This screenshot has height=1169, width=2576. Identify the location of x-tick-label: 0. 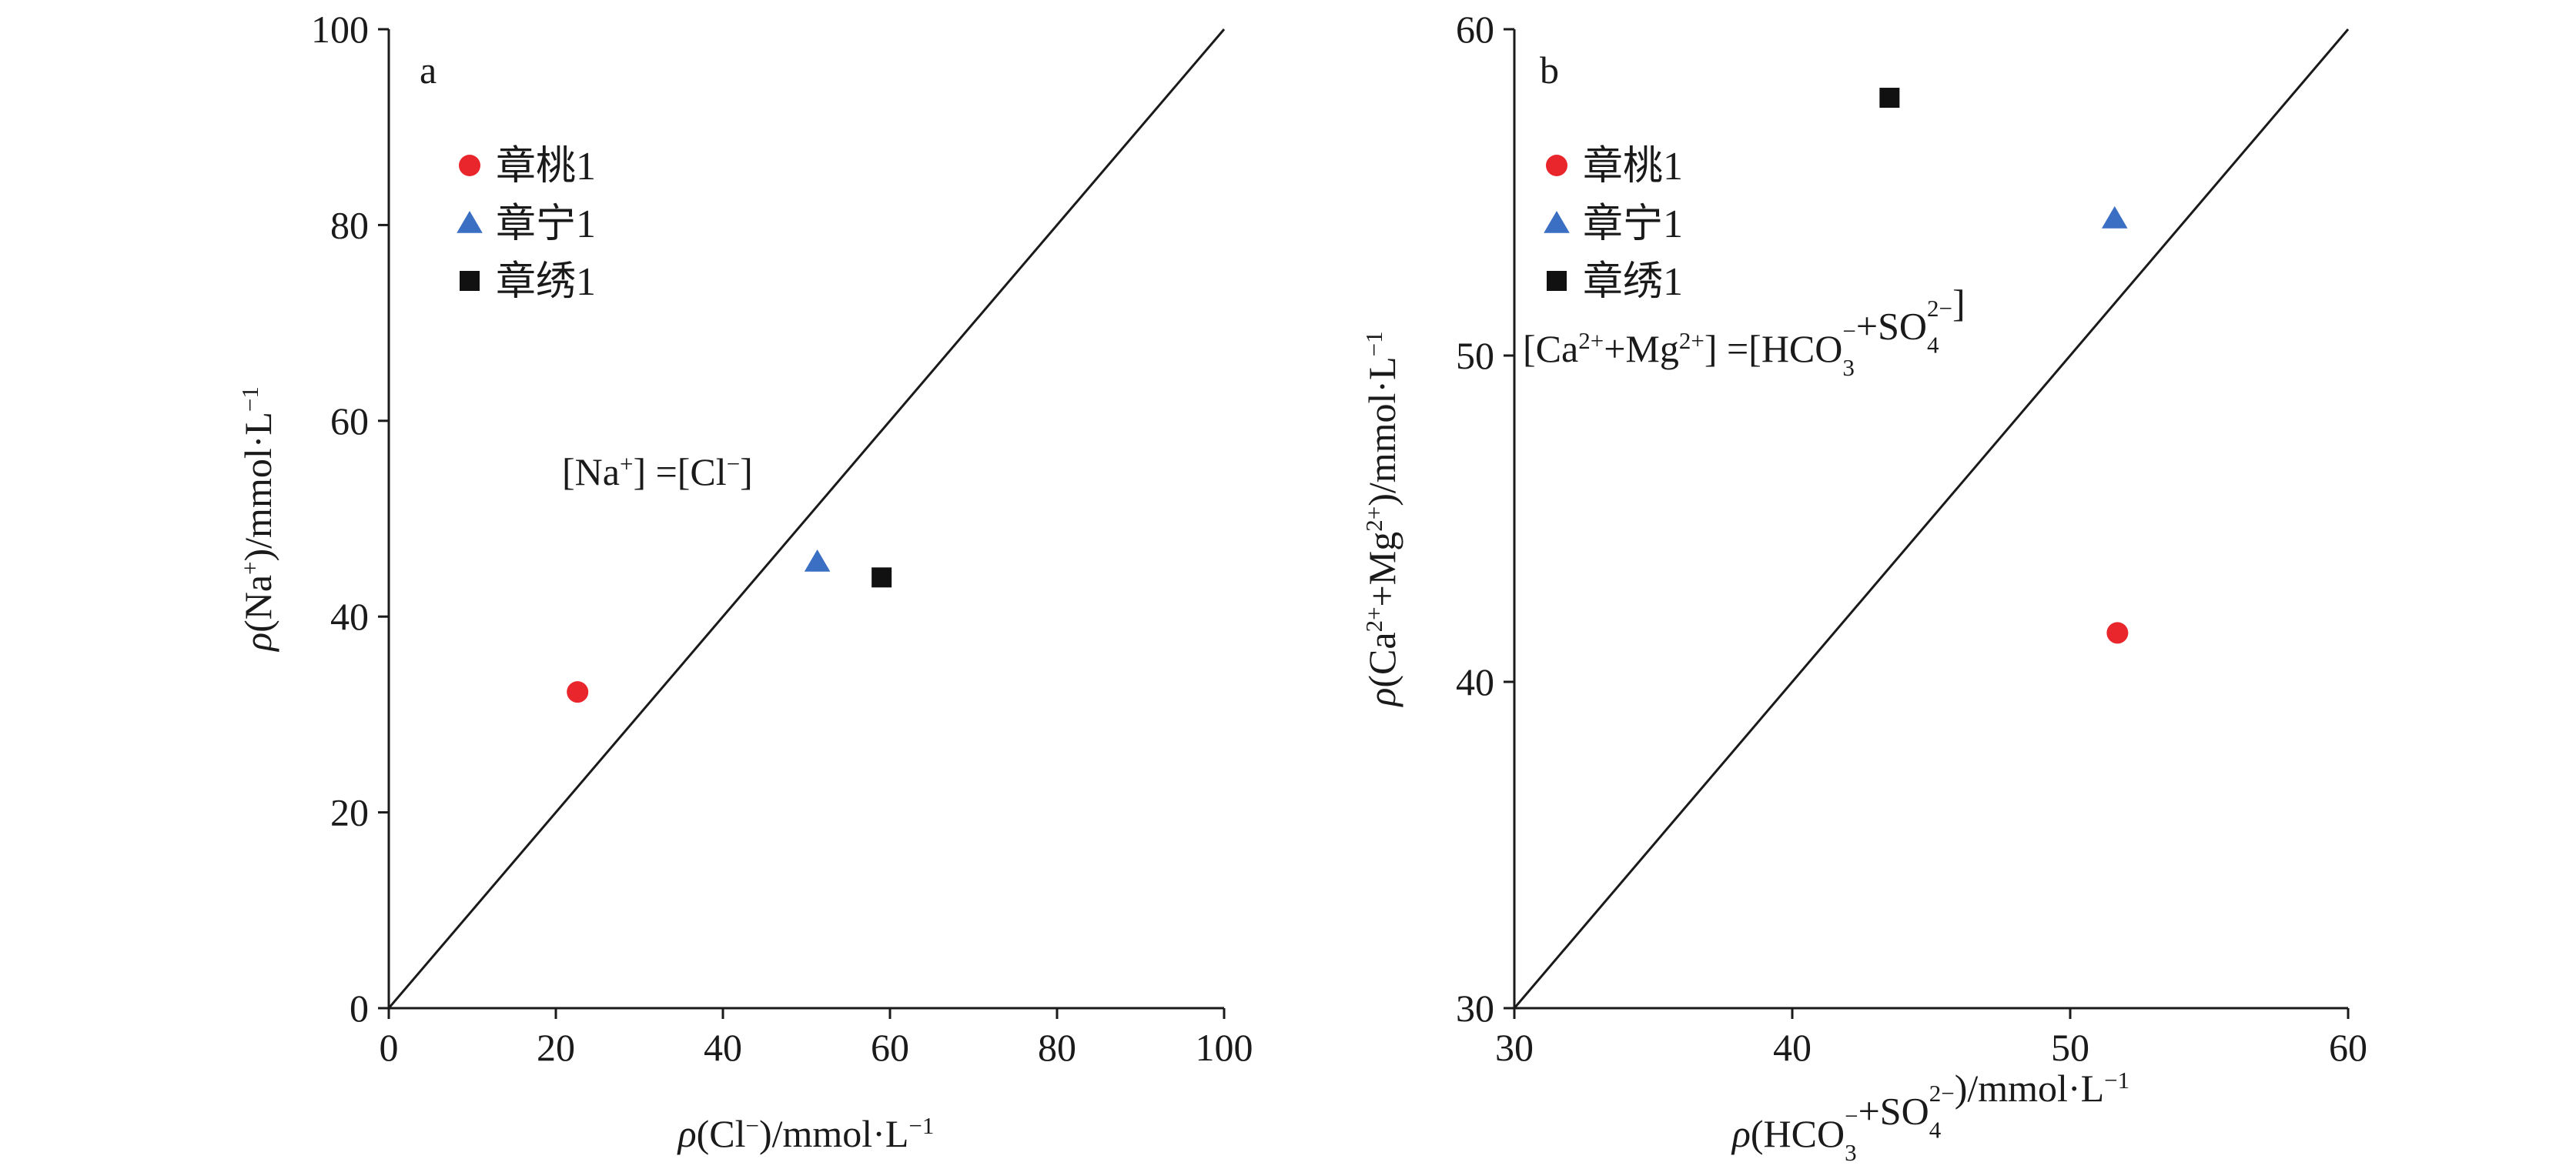
(389, 1047).